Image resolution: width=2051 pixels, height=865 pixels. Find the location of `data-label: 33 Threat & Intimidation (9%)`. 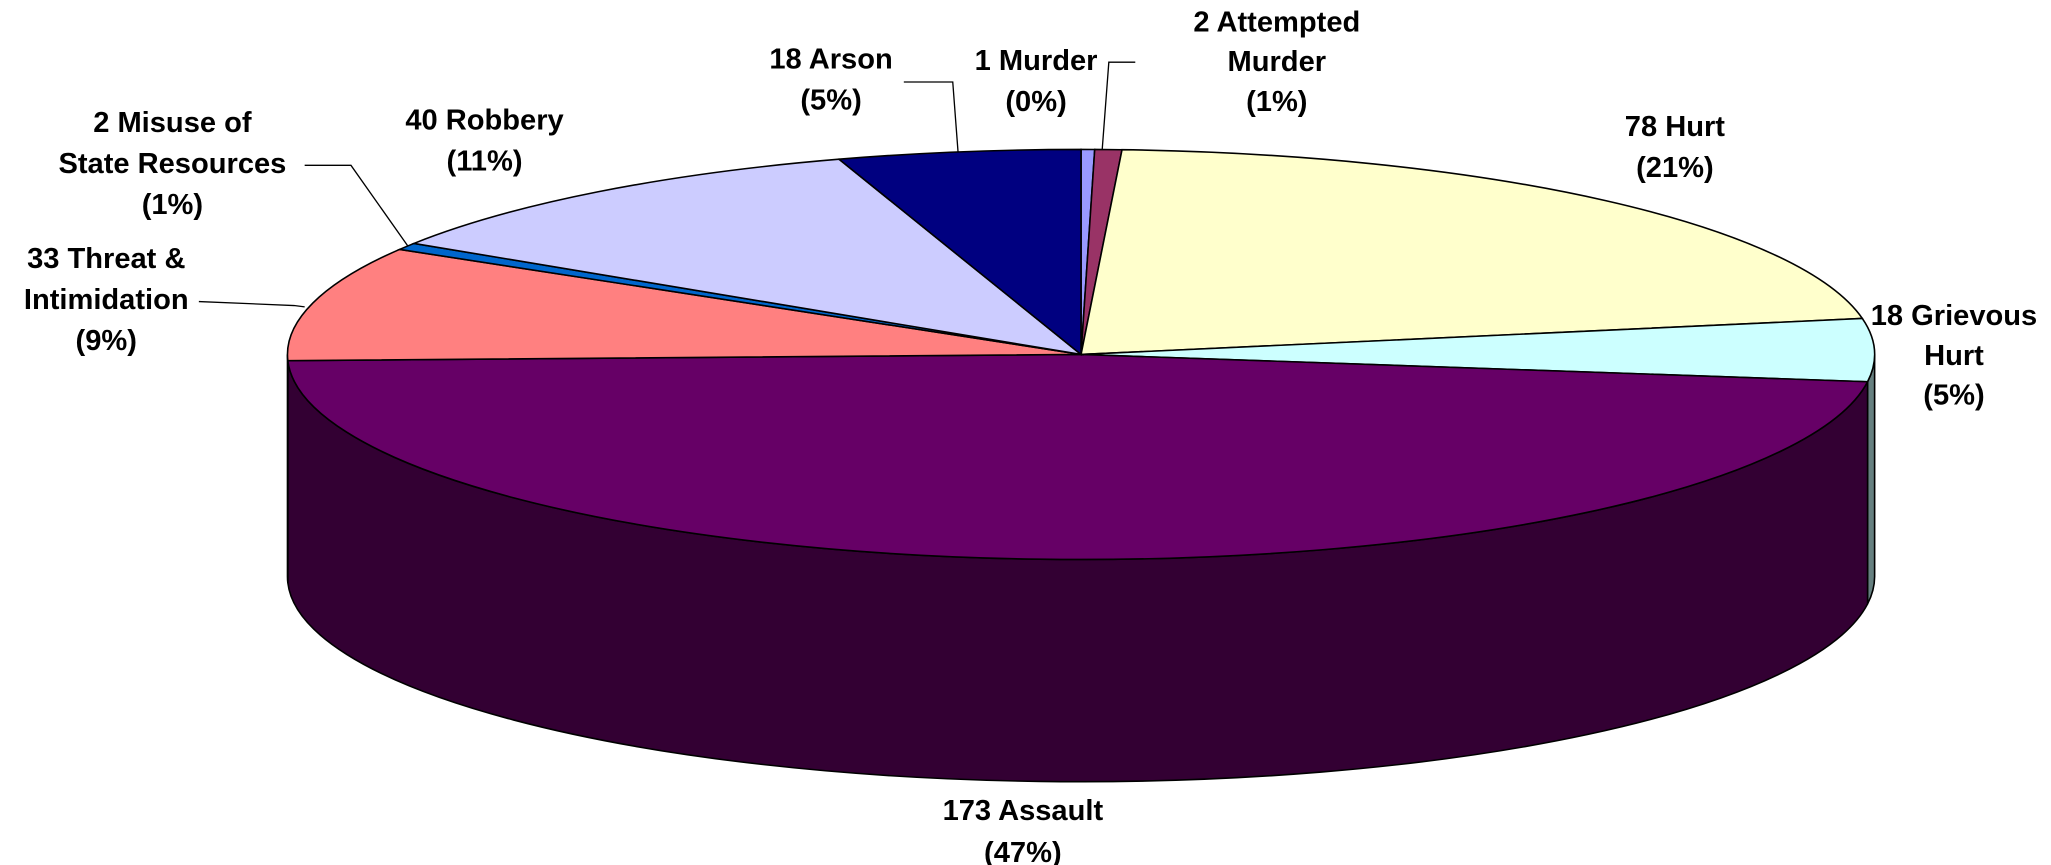

data-label: 33 Threat & Intimidation (9%) is located at coordinates (106, 300).